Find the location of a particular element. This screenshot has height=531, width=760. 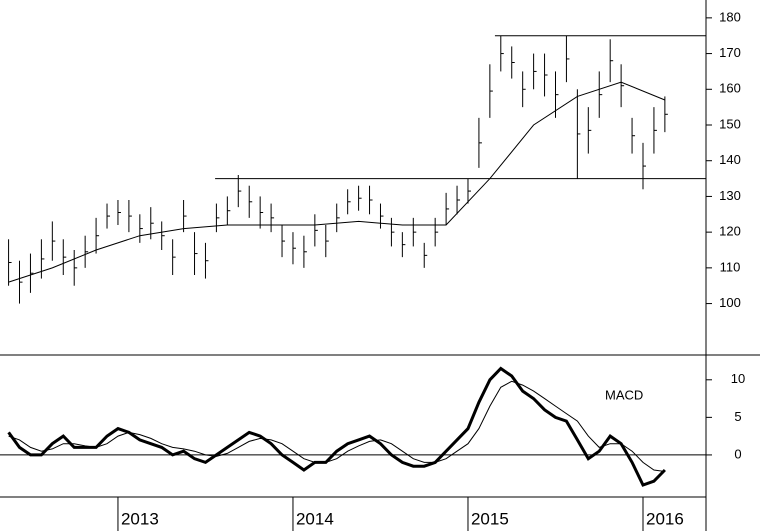

signal-line is located at coordinates (336, 426).